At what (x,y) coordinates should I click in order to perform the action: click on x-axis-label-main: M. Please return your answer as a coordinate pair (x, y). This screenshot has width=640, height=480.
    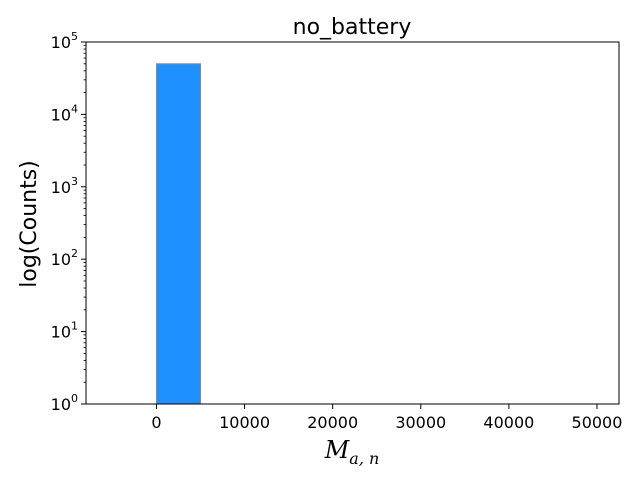
    Looking at the image, I should click on (337, 450).